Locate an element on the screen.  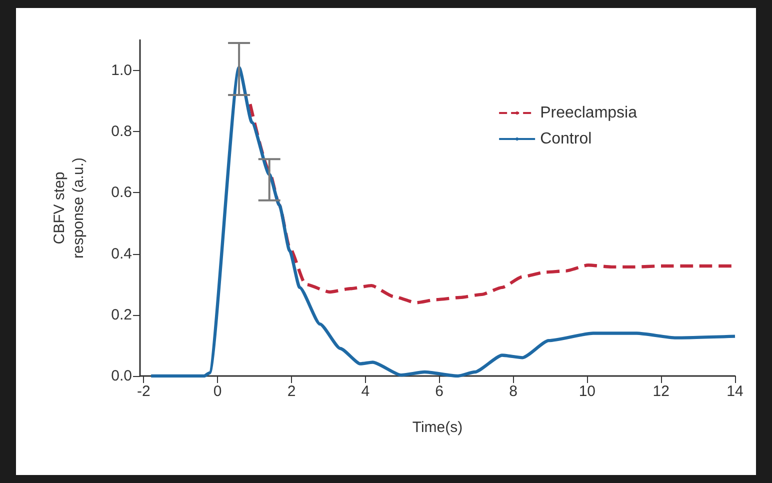
y-tick-label: 0.8 is located at coordinates (121, 131).